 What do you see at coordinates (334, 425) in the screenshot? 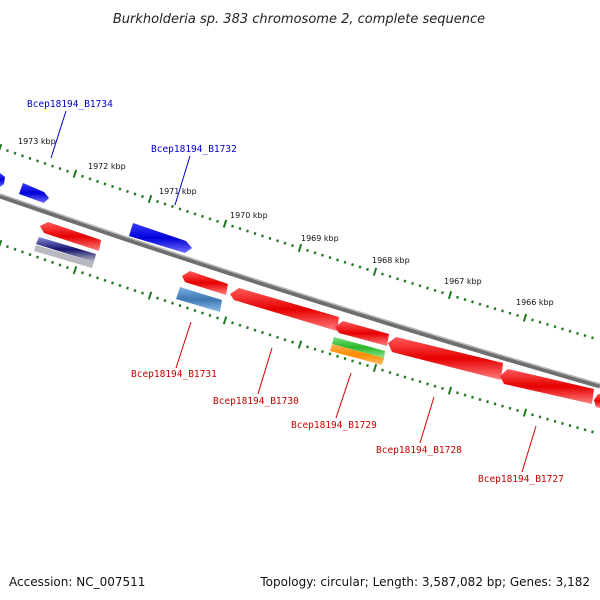
I see `gene-label-b1729: Bcep18194_B1729` at bounding box center [334, 425].